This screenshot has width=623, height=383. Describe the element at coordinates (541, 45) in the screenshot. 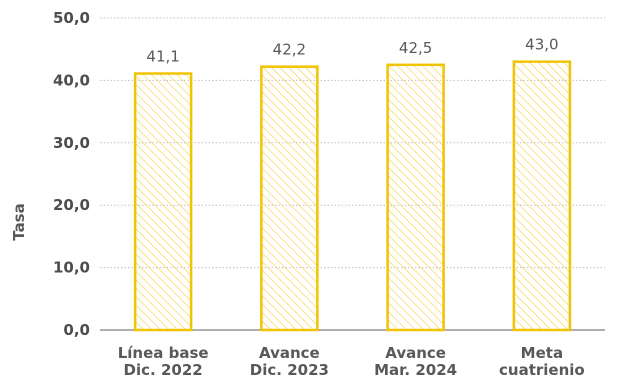

I see `data-label: 43,0` at that location.